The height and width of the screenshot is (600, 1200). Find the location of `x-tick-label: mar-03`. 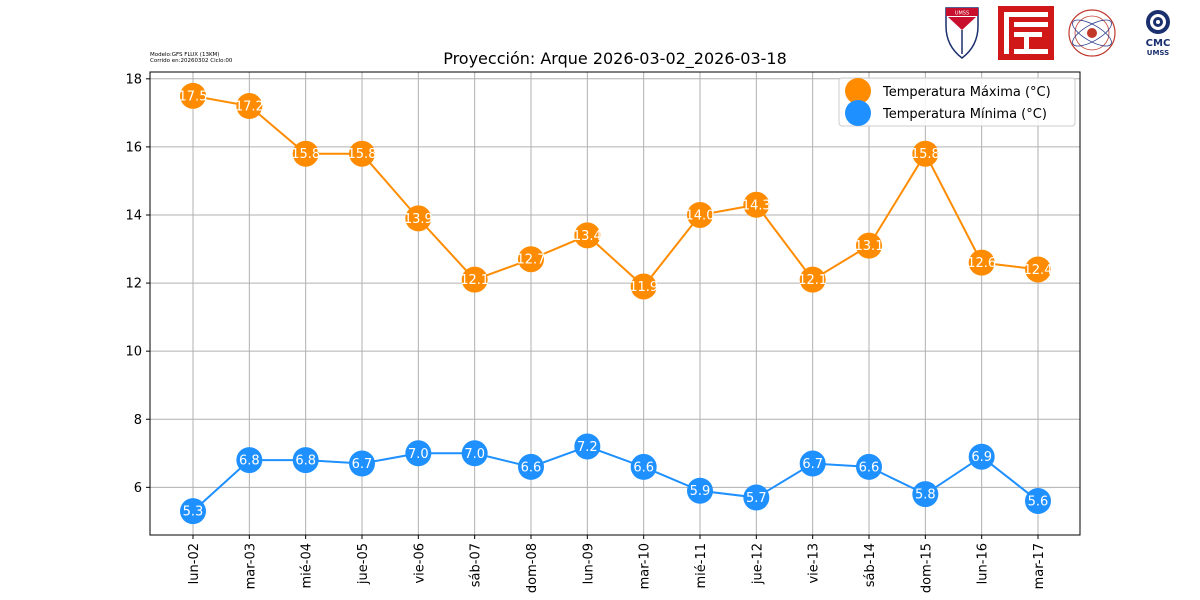

x-tick-label: mar-03 is located at coordinates (250, 566).